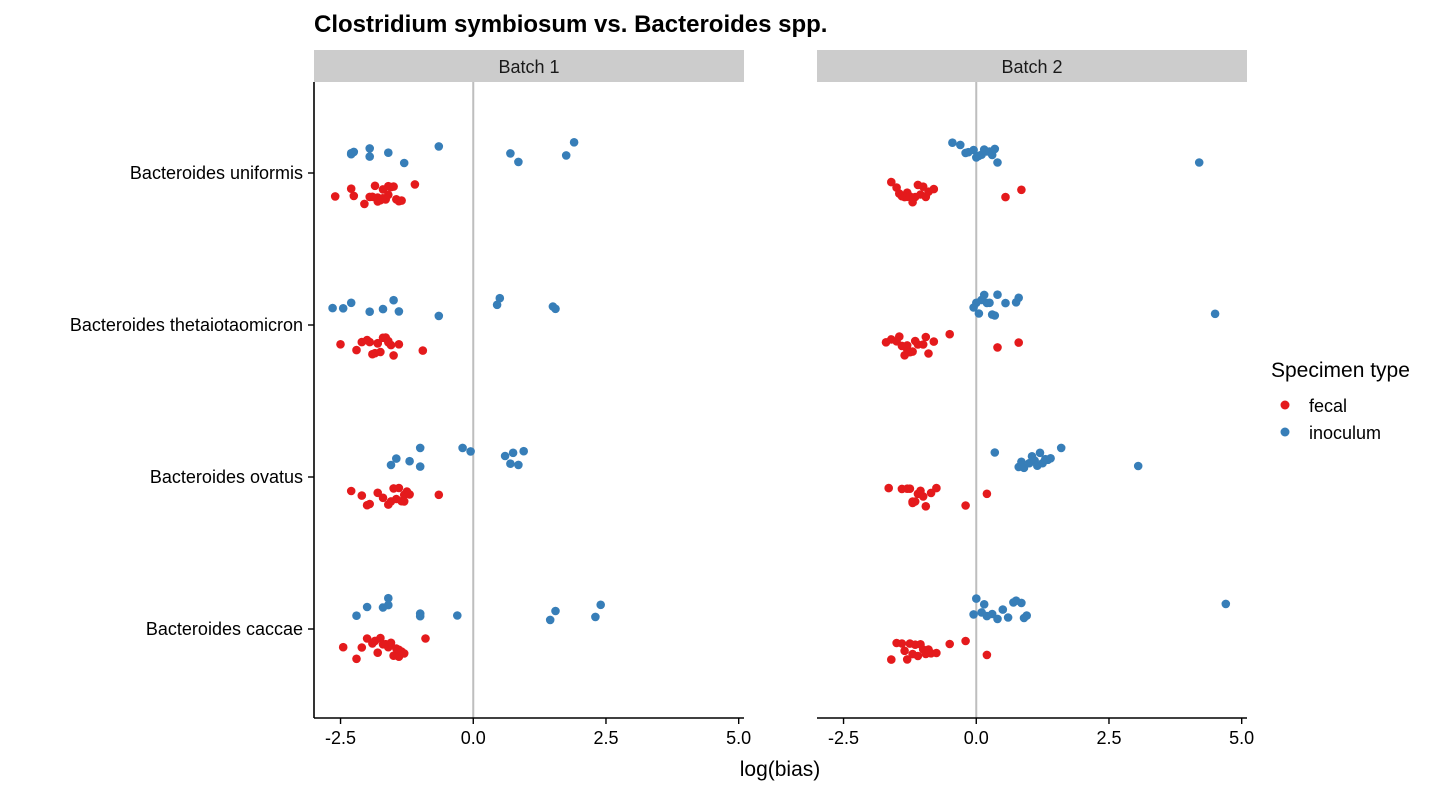  What do you see at coordinates (224, 629) in the screenshot?
I see `y-tick-label: Bacteroides caccae` at bounding box center [224, 629].